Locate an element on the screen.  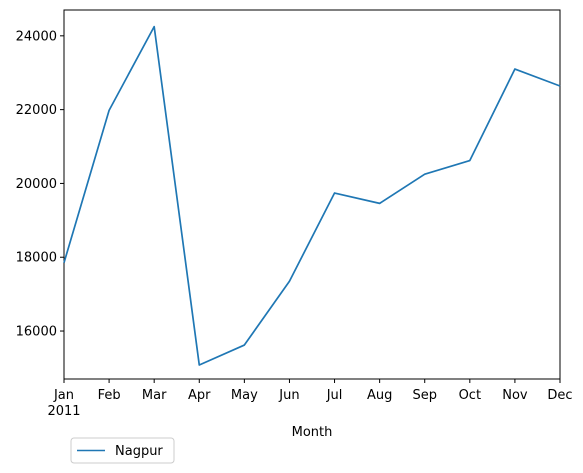
x-tick-label-oct: Oct is located at coordinates (470, 395).